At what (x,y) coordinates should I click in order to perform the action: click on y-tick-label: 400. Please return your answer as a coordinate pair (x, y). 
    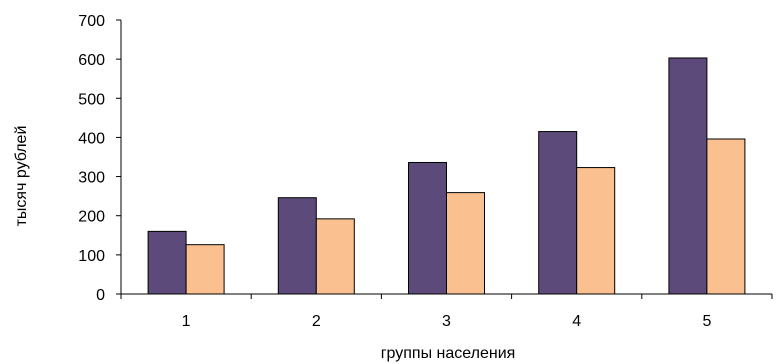
    Looking at the image, I should click on (91, 138).